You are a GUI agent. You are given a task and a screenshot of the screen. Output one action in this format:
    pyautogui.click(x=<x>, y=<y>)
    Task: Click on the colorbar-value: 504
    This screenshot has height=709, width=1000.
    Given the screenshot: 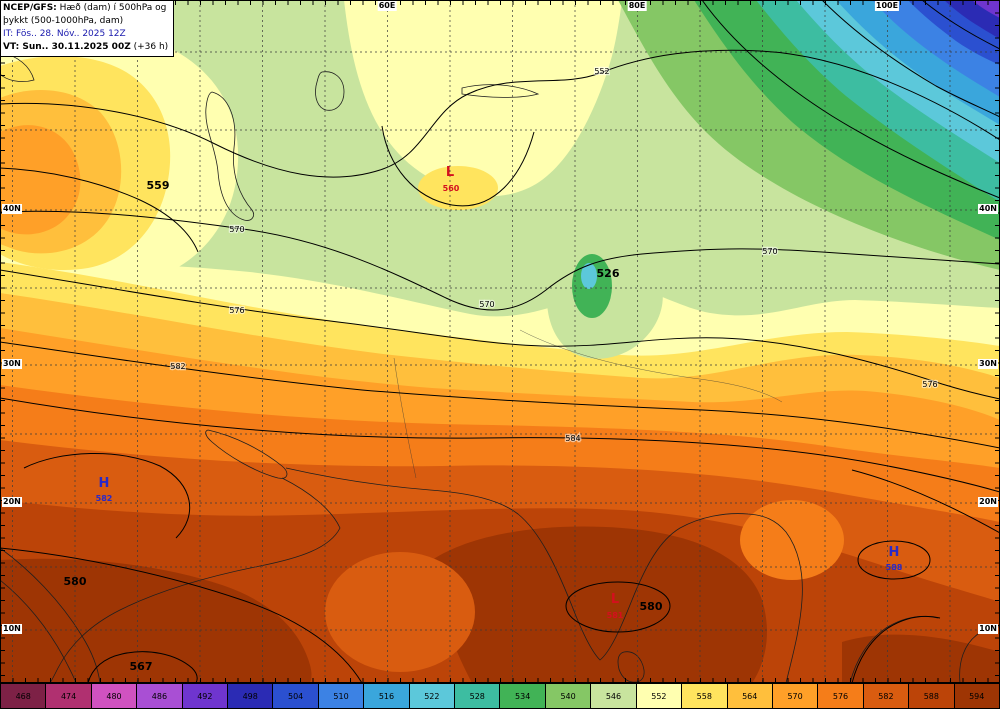 What is the action you would take?
    pyautogui.click(x=296, y=696)
    